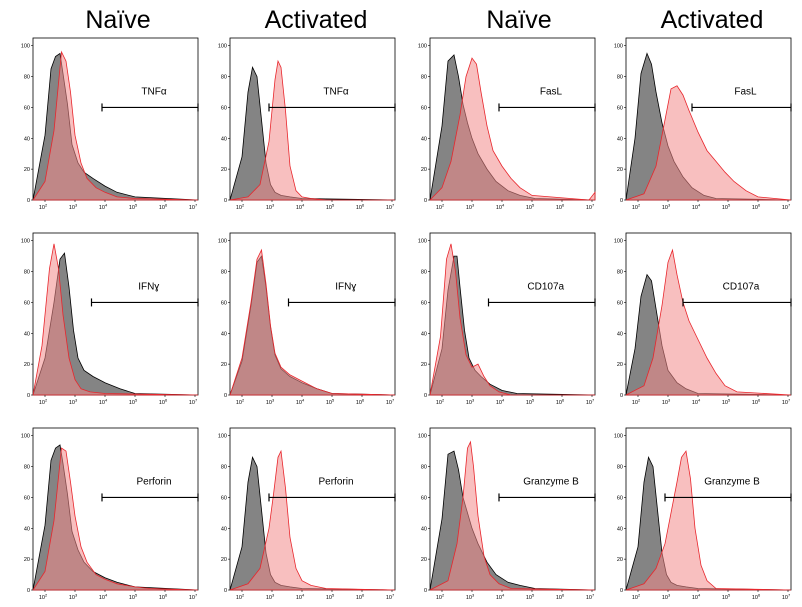 This screenshot has width=802, height=607. Describe the element at coordinates (545, 286) in the screenshot. I see `marker-label: CD107a` at that location.